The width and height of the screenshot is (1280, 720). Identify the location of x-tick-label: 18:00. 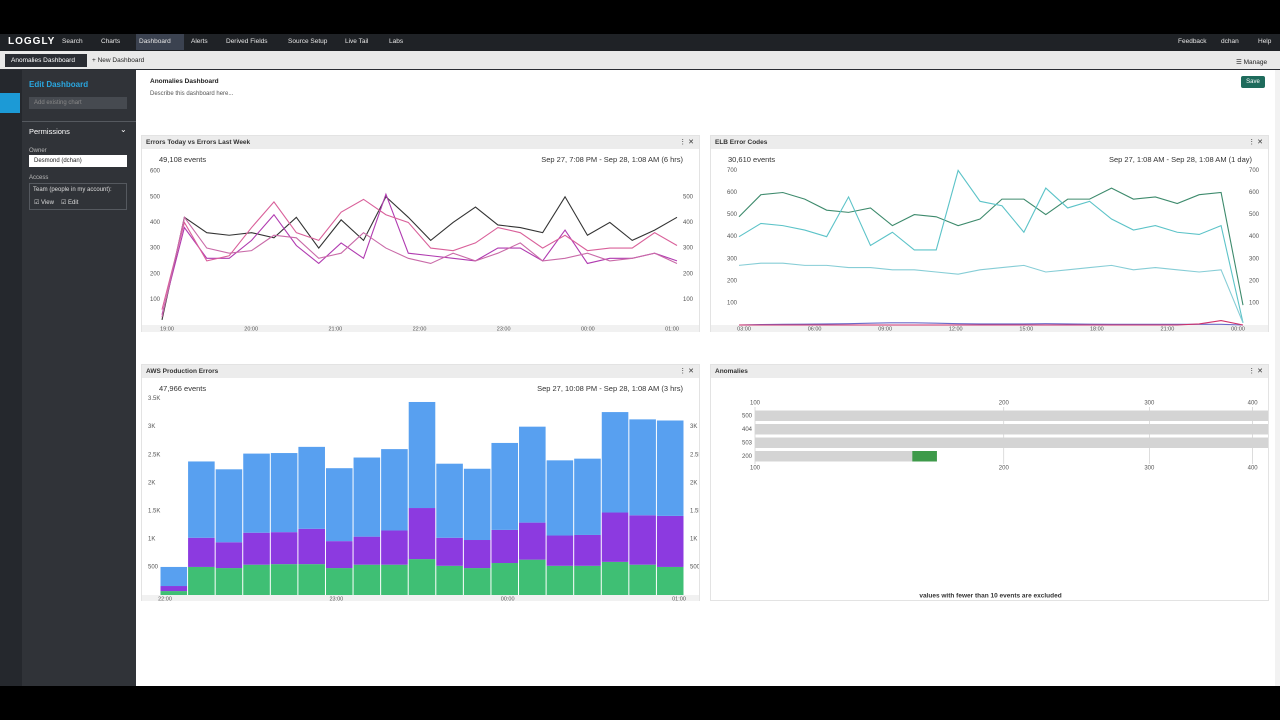
(1097, 329).